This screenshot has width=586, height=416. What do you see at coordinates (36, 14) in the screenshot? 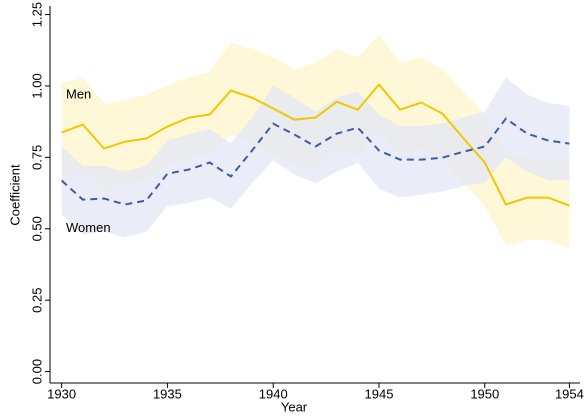
I see `y-tick-label: 1.25` at bounding box center [36, 14].